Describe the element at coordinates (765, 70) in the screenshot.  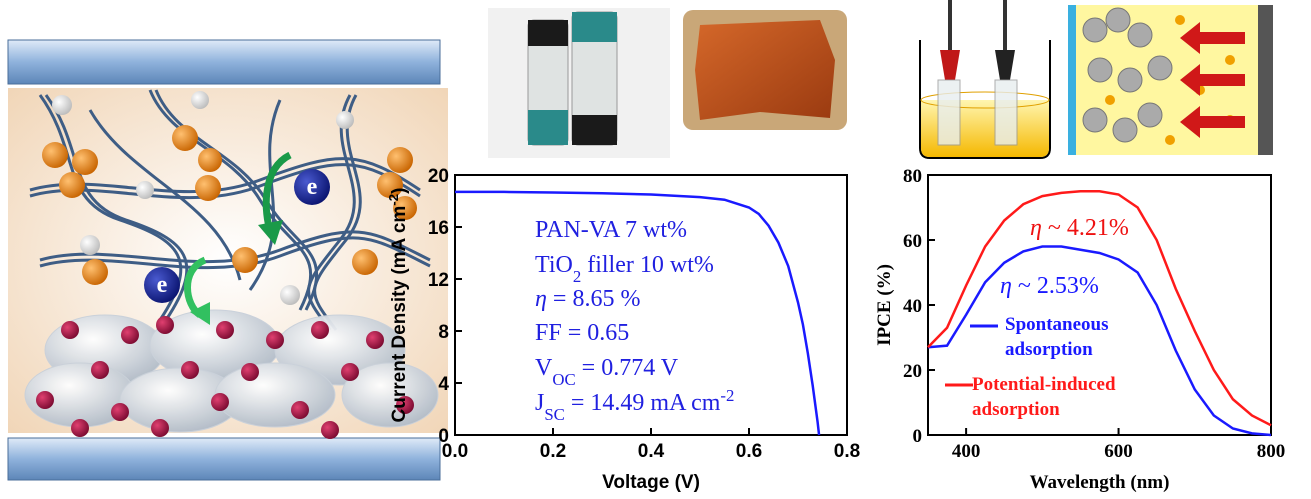
I see `film-photo` at that location.